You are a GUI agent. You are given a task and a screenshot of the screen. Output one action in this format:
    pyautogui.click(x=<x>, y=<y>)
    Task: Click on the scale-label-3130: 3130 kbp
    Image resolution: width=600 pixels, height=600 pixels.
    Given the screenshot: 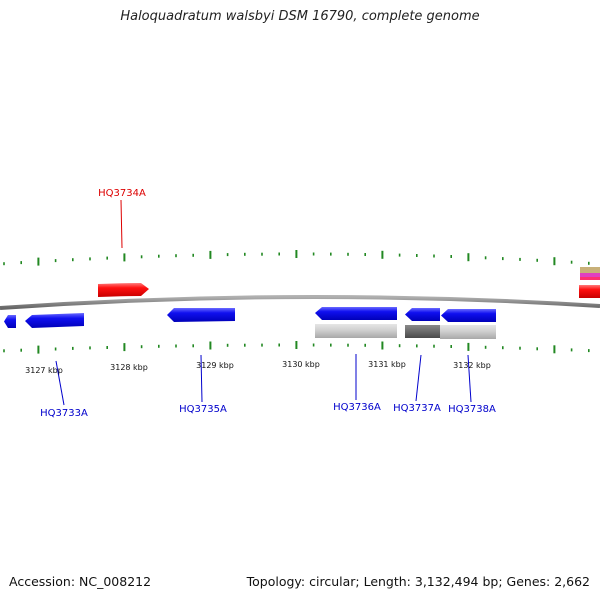 What is the action you would take?
    pyautogui.click(x=301, y=364)
    